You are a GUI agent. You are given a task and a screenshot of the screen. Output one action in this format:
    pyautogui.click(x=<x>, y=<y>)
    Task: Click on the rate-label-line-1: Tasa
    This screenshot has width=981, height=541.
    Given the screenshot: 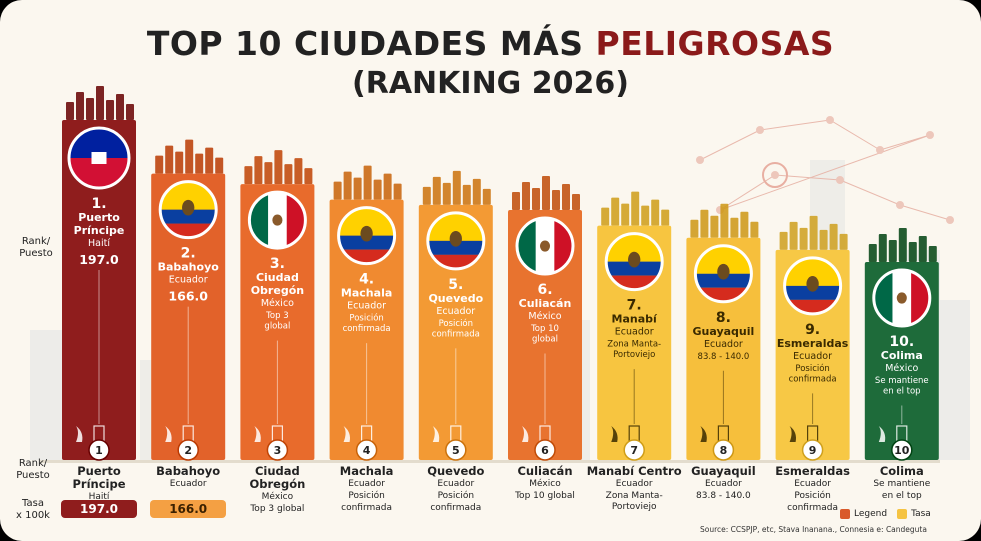 What is the action you would take?
    pyautogui.click(x=33, y=503)
    